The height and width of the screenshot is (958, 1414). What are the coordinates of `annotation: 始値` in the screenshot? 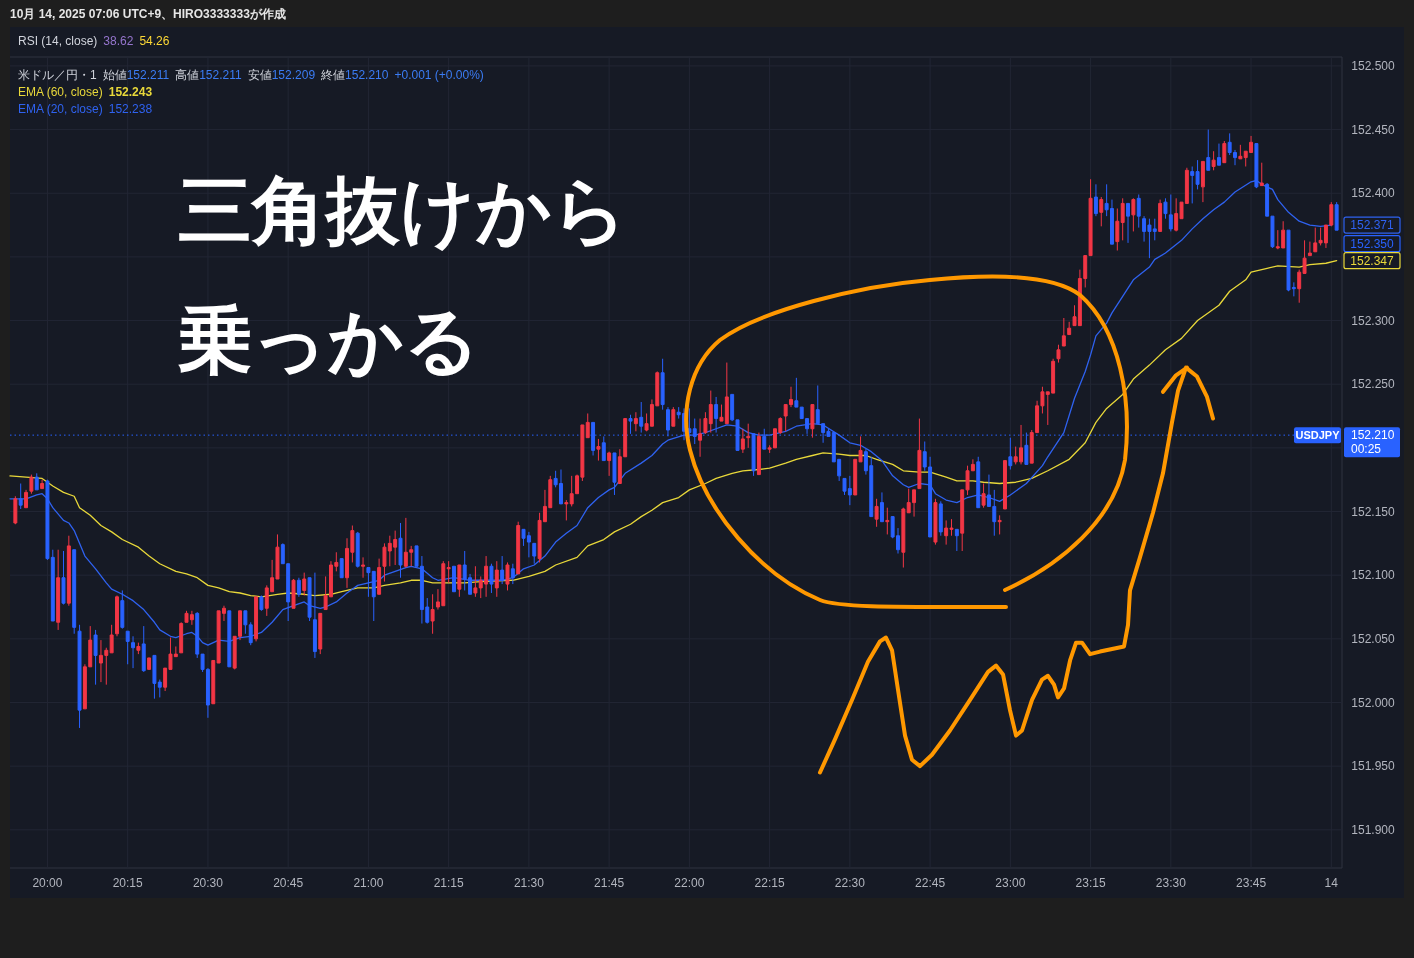 It's located at (114, 75).